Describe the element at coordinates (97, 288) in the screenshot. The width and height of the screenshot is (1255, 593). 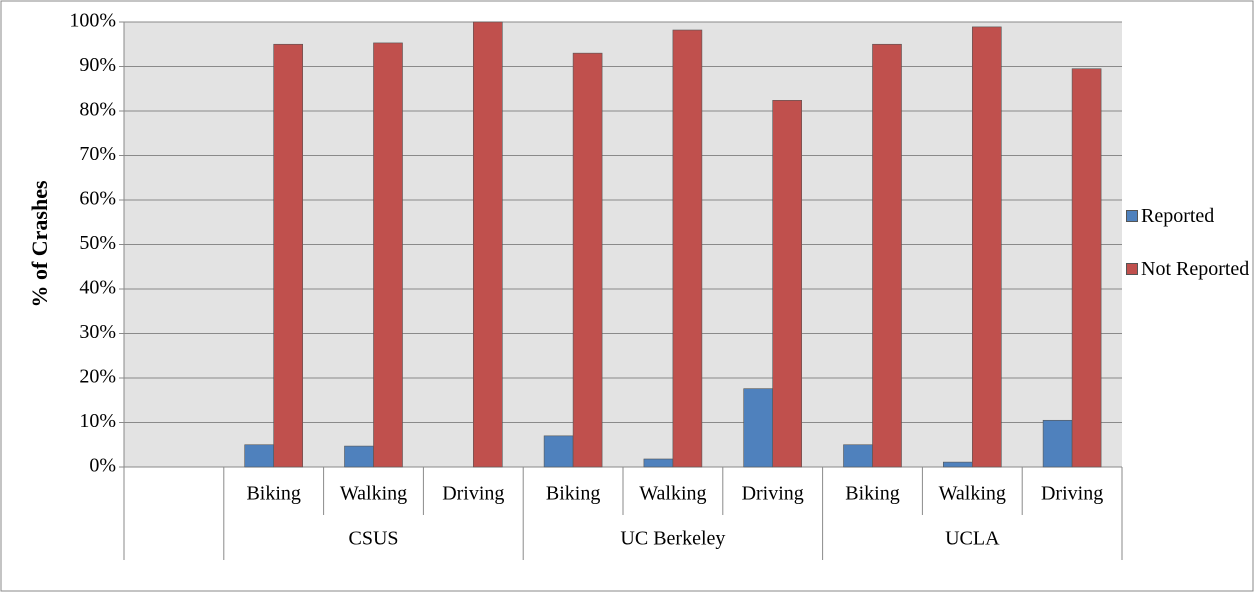
I see `y-tick-label: 40%` at that location.